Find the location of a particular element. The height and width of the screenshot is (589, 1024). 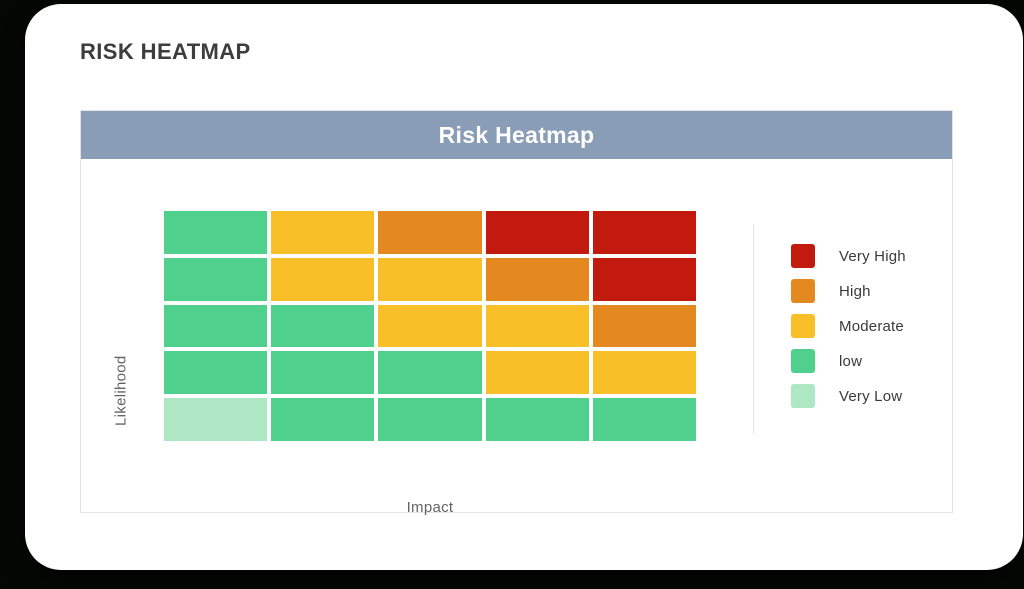

heatmap-cell-r3-c3 is located at coordinates (430, 326).